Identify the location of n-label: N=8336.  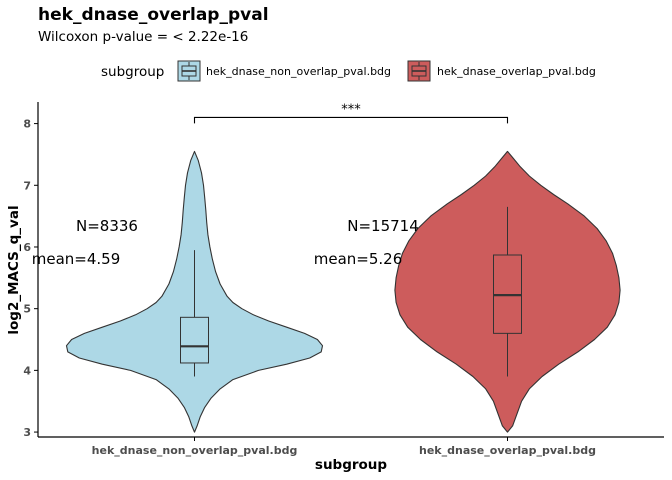
(107, 226).